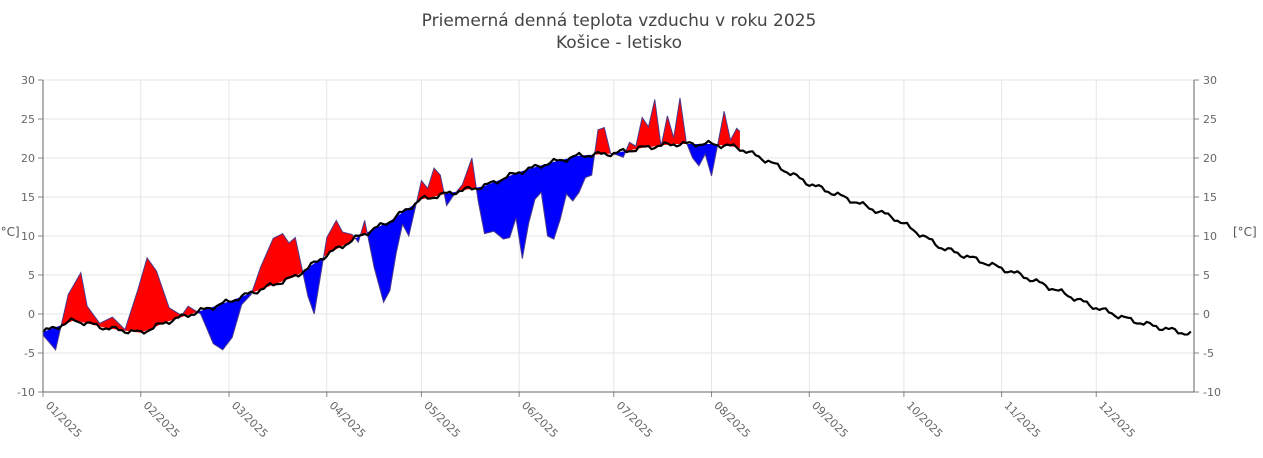 The image size is (1263, 458). I want to click on x-tick-label: 07/2025, so click(635, 420).